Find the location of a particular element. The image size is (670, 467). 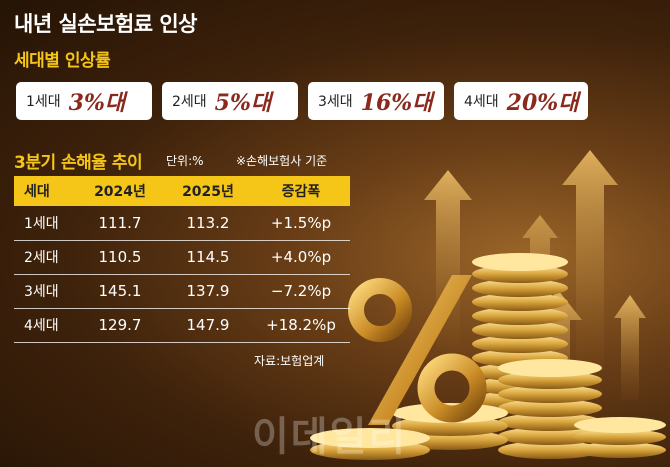

rate-card-value: 16%대 is located at coordinates (396, 103).